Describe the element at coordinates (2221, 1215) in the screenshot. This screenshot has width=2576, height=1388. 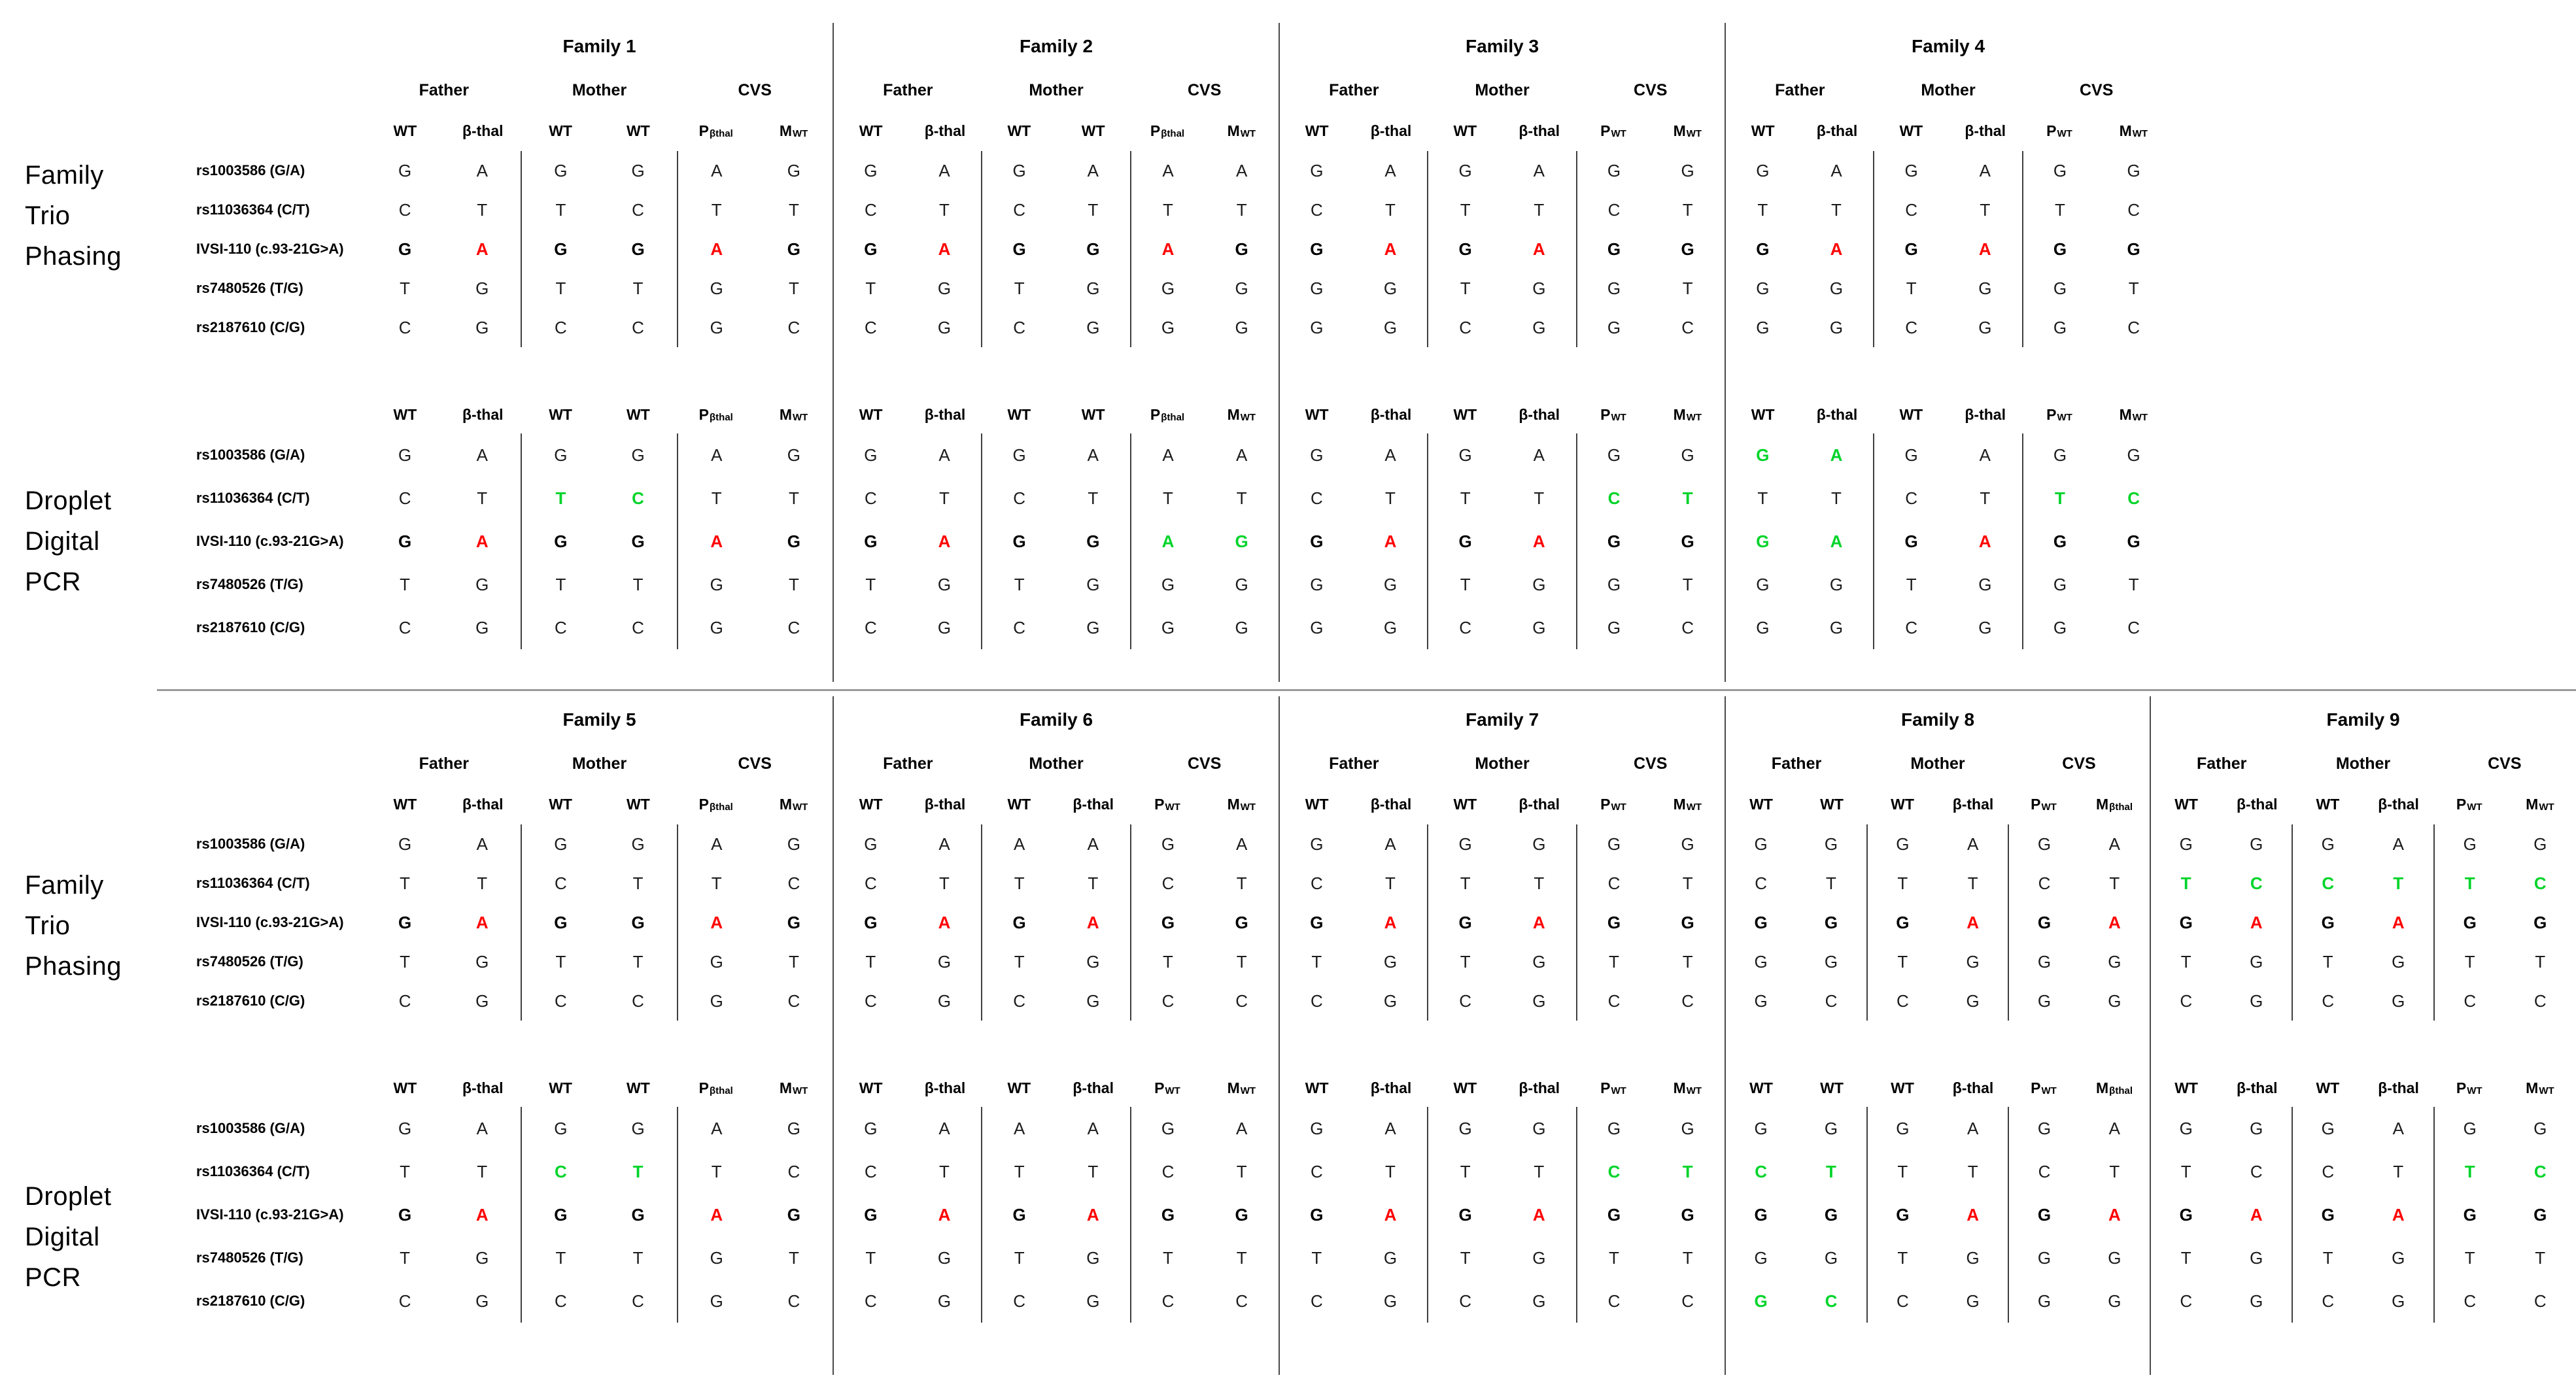
I see `genotype-group: G G T C G A T G C G` at that location.